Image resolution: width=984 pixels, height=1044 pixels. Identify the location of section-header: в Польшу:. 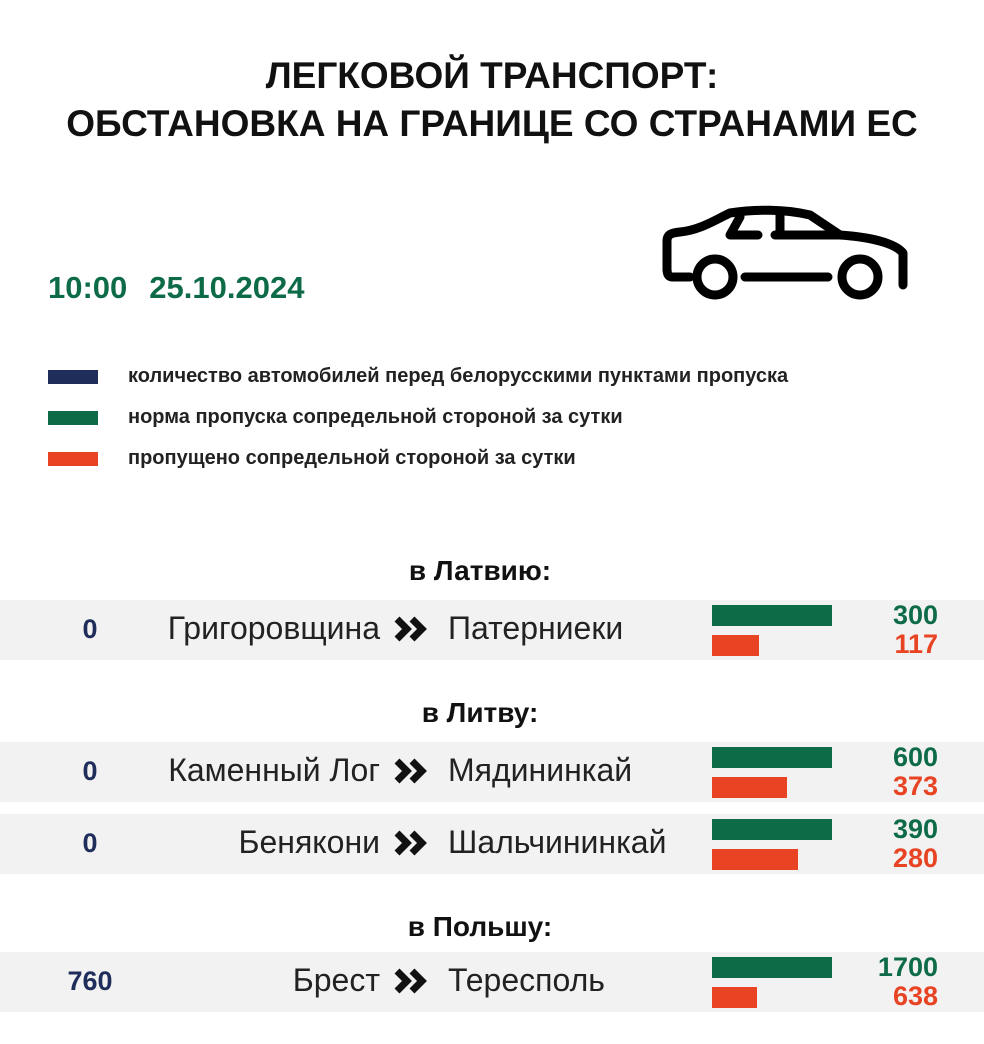
(480, 926).